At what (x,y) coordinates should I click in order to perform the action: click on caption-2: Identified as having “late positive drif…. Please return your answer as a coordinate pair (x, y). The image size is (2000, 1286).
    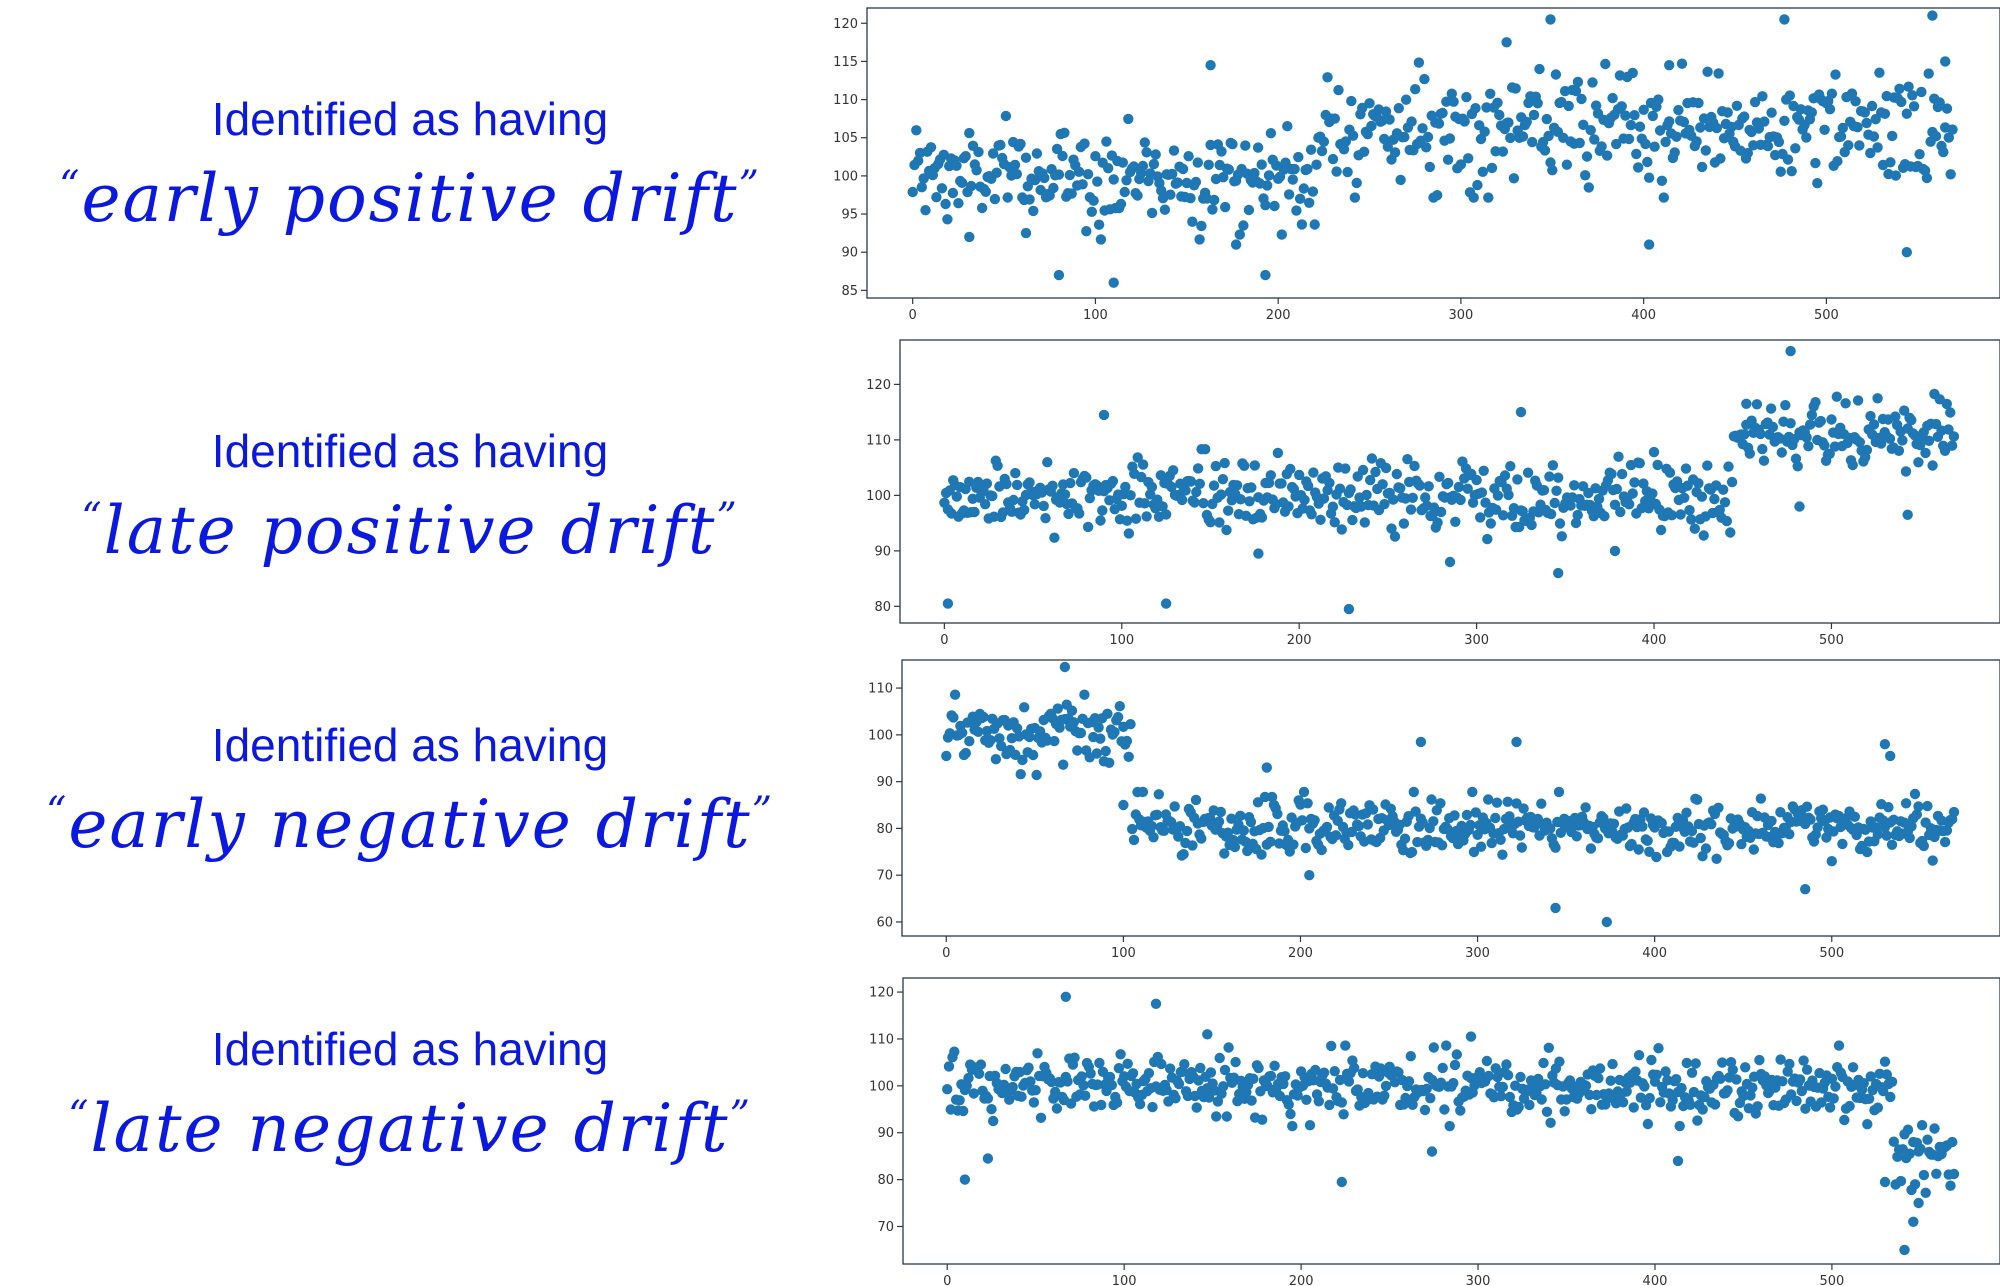
    Looking at the image, I should click on (410, 497).